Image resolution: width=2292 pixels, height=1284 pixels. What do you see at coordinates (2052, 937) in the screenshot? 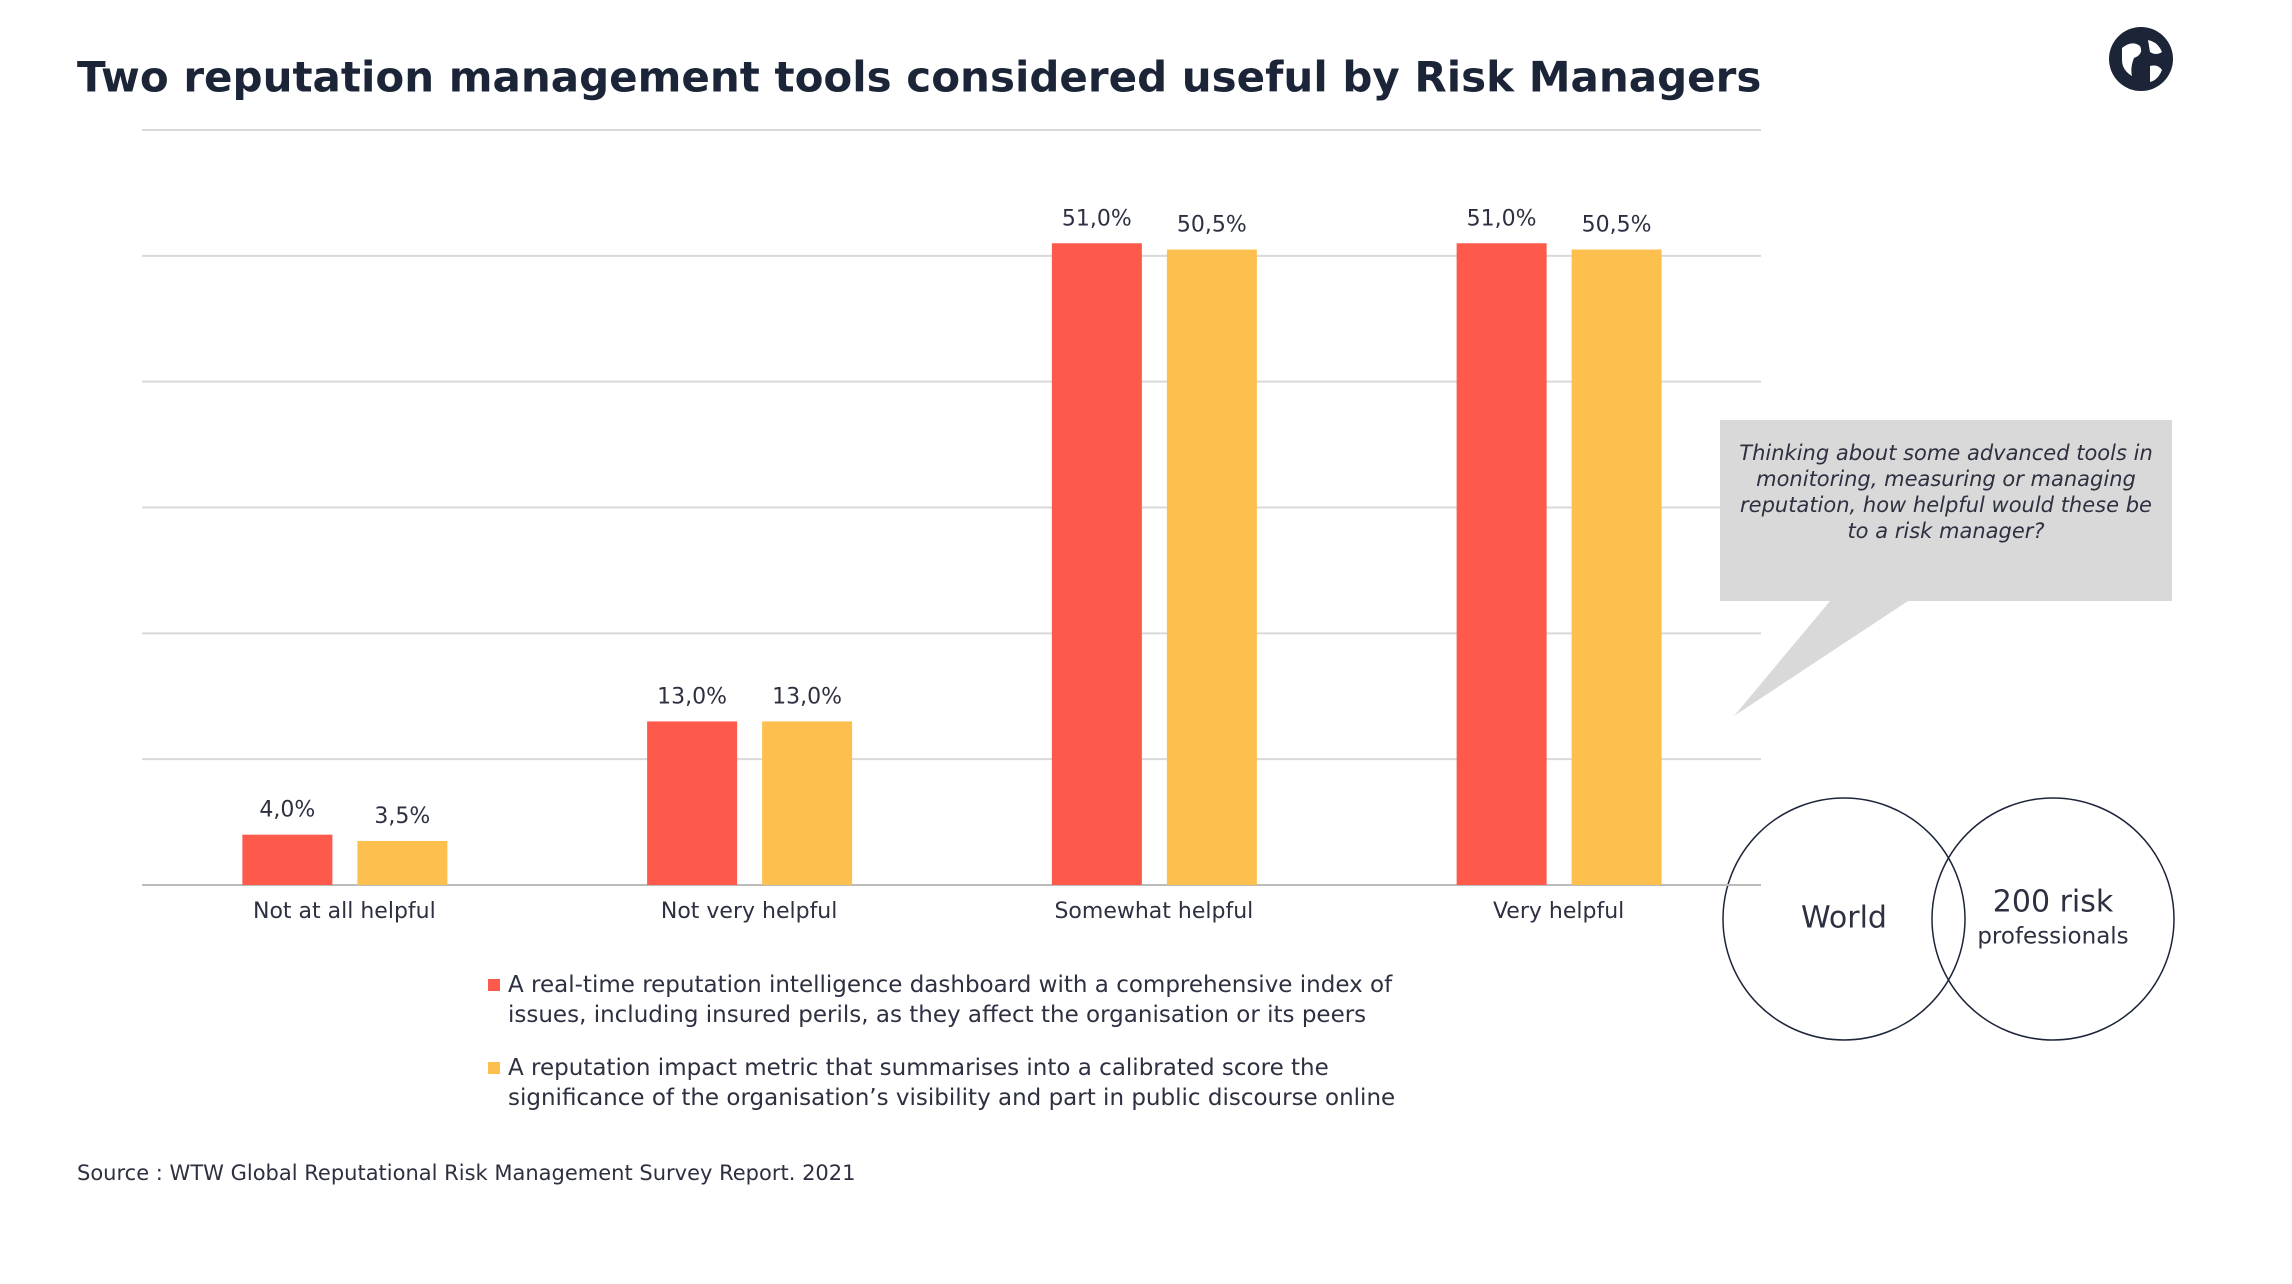
I see `venn-label: professionals` at bounding box center [2052, 937].